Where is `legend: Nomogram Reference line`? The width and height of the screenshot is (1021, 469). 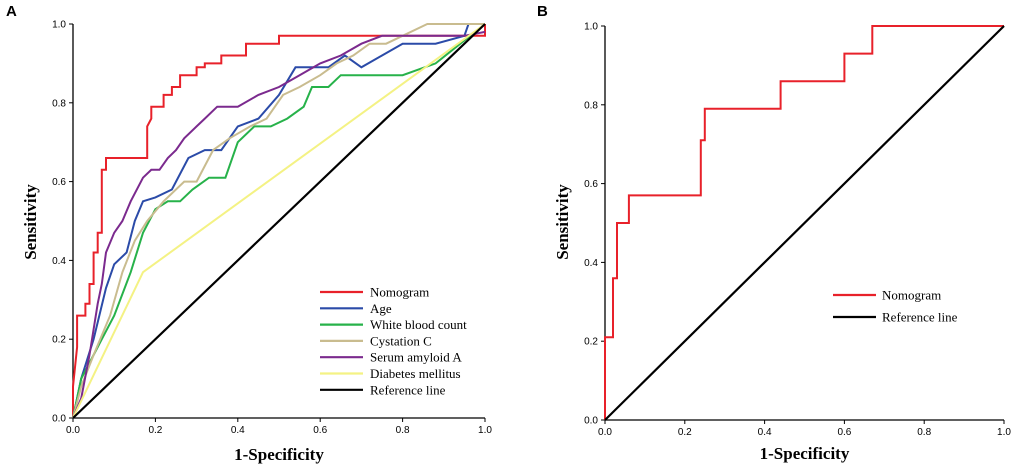 legend: Nomogram Reference line is located at coordinates (895, 306).